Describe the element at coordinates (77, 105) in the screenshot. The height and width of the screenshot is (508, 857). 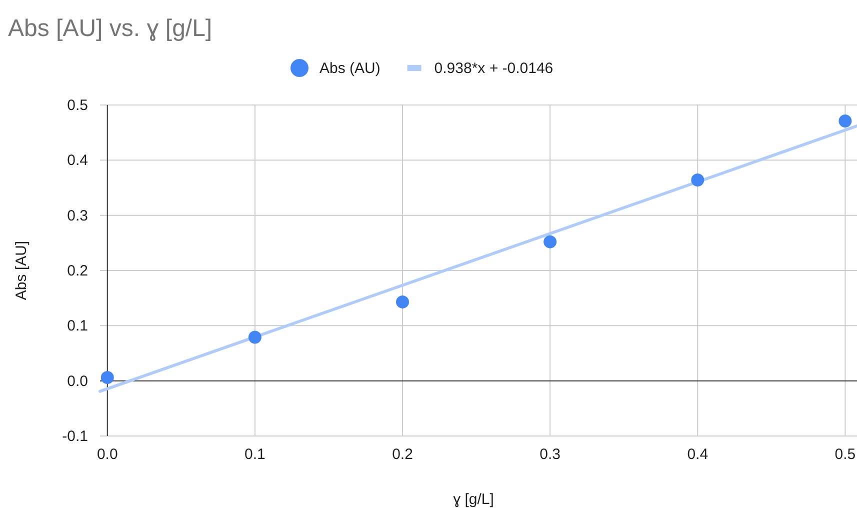
I see `y-tick-label: 0.5` at that location.